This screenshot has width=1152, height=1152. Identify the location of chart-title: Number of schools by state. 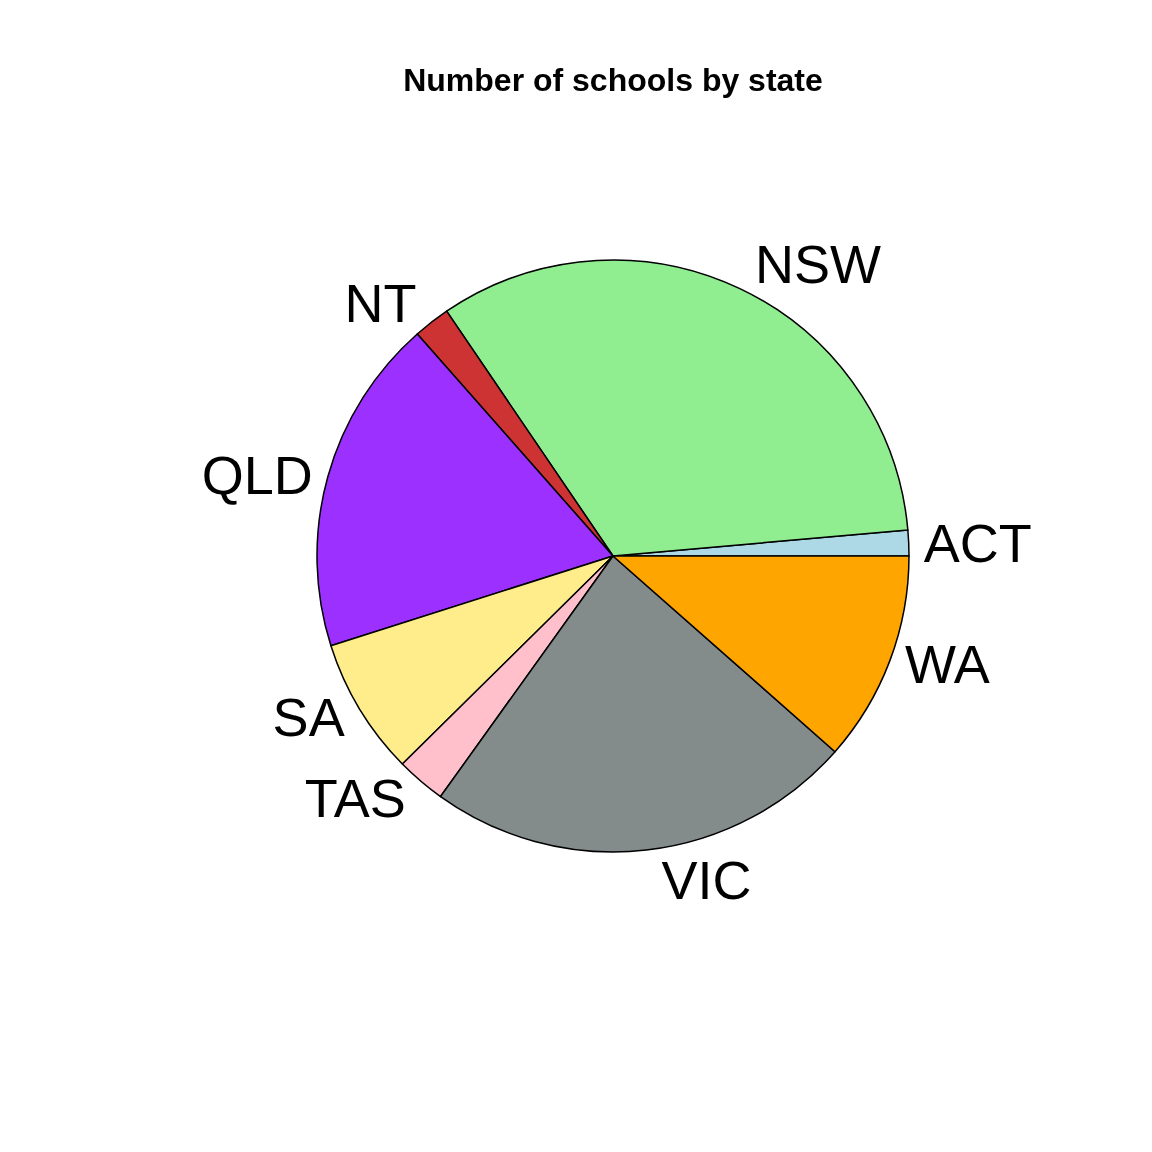
(613, 80).